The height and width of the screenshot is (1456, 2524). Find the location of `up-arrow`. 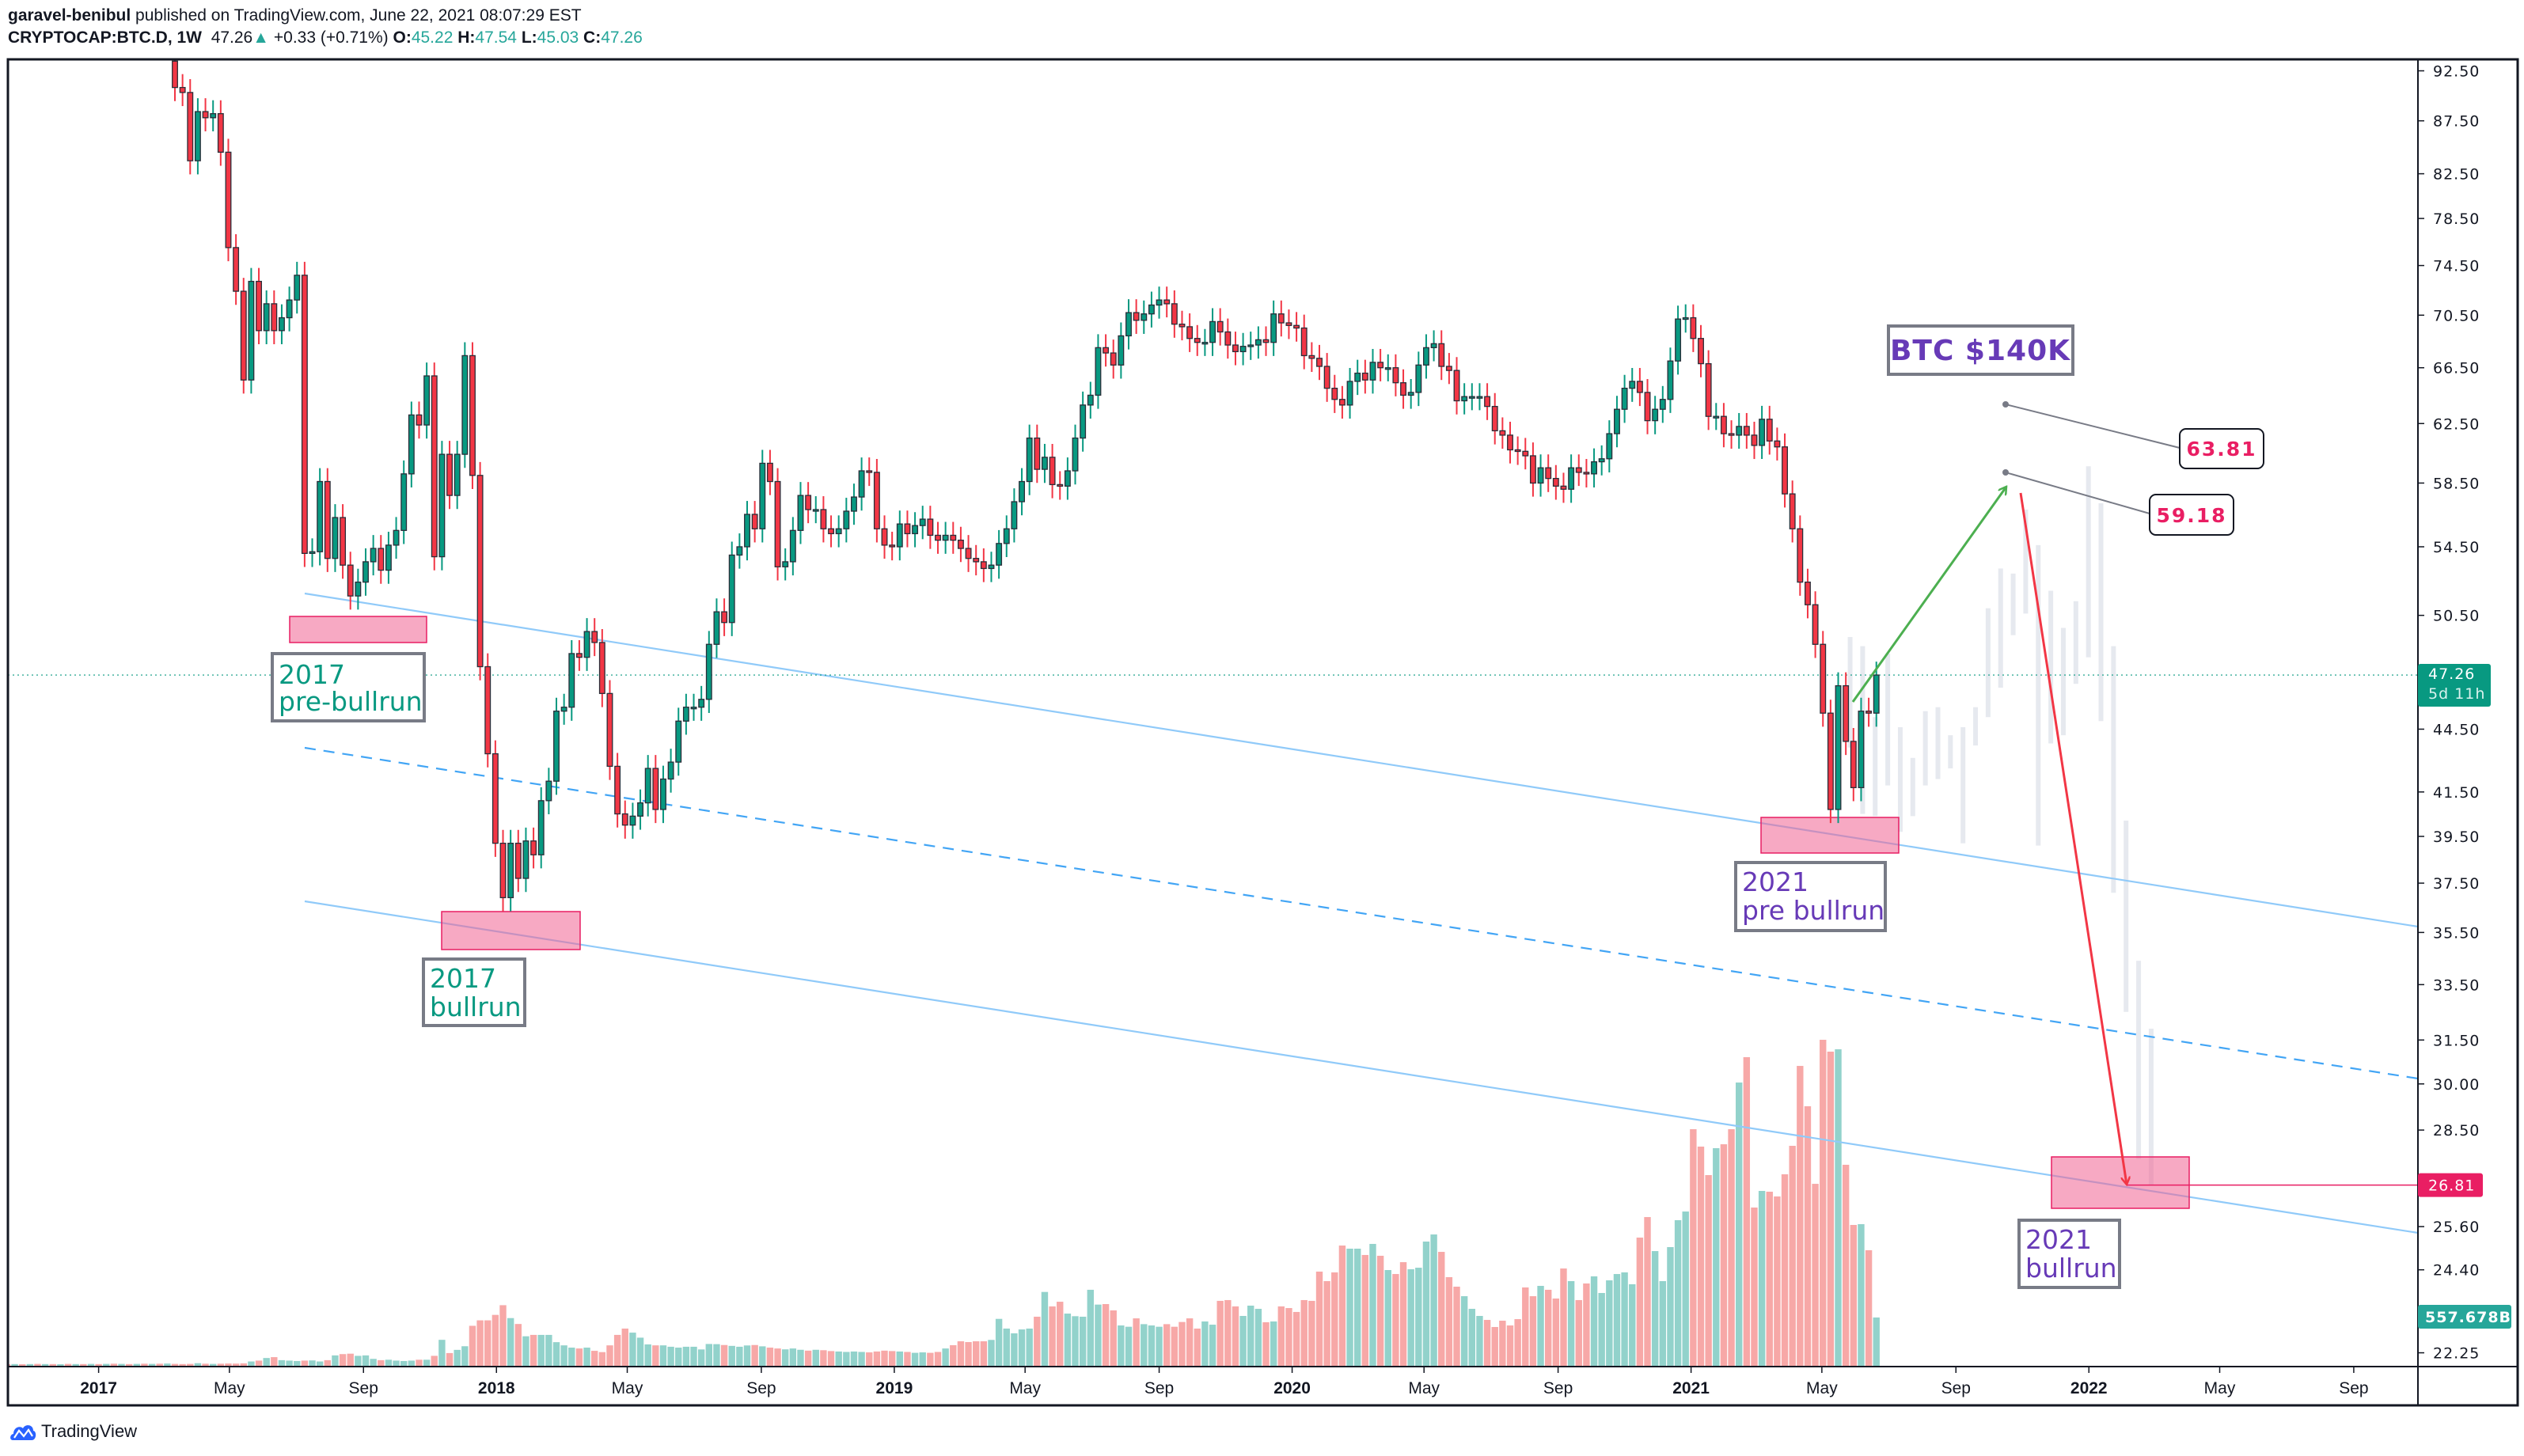

up-arrow is located at coordinates (1928, 595).